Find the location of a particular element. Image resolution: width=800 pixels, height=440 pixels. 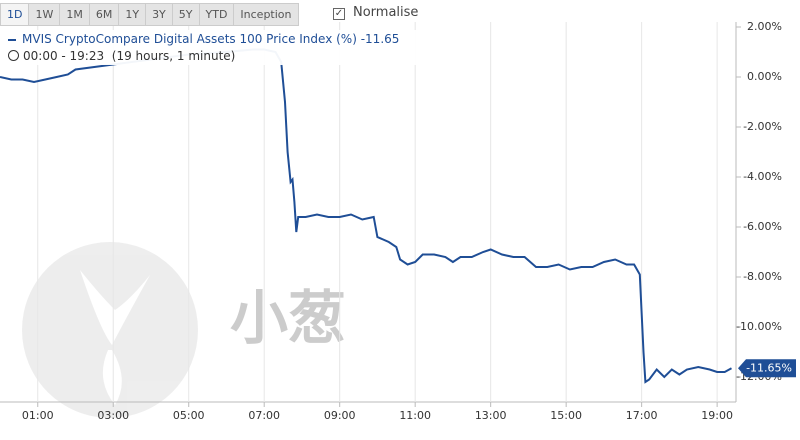

y-tick-label: -10.00% is located at coordinates (759, 326).